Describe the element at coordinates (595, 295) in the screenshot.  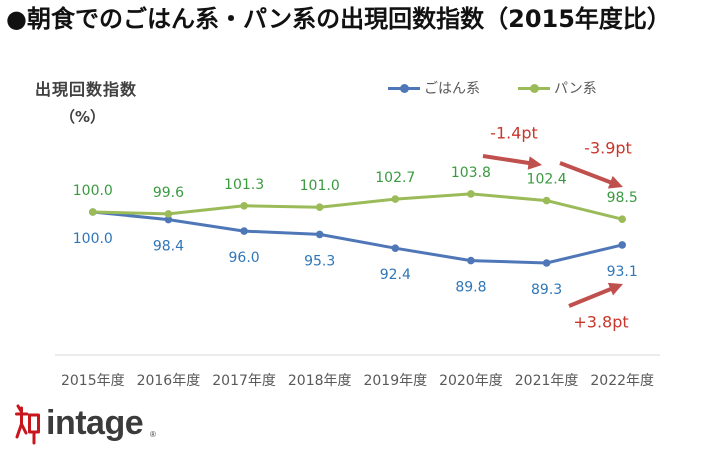
I see `rice-increase-arrow-2022` at that location.